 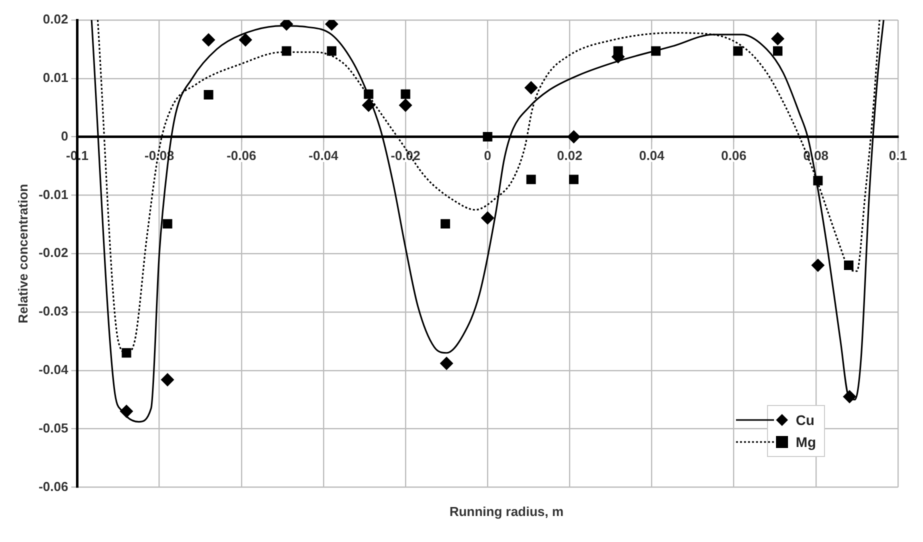 I want to click on y-tick-label: -0.06, so click(x=53, y=486).